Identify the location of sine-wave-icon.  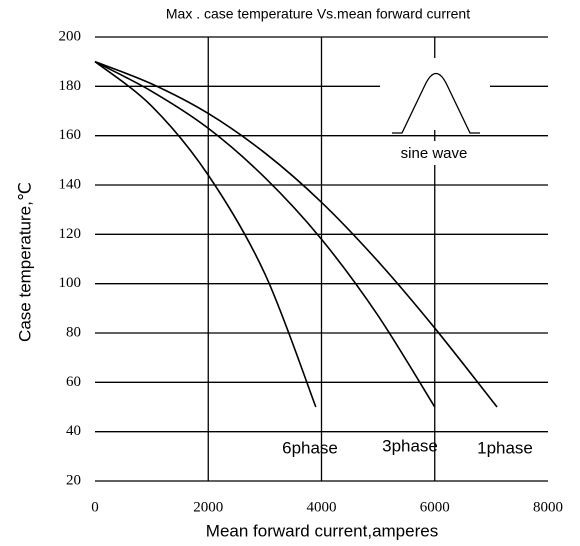
(436, 103).